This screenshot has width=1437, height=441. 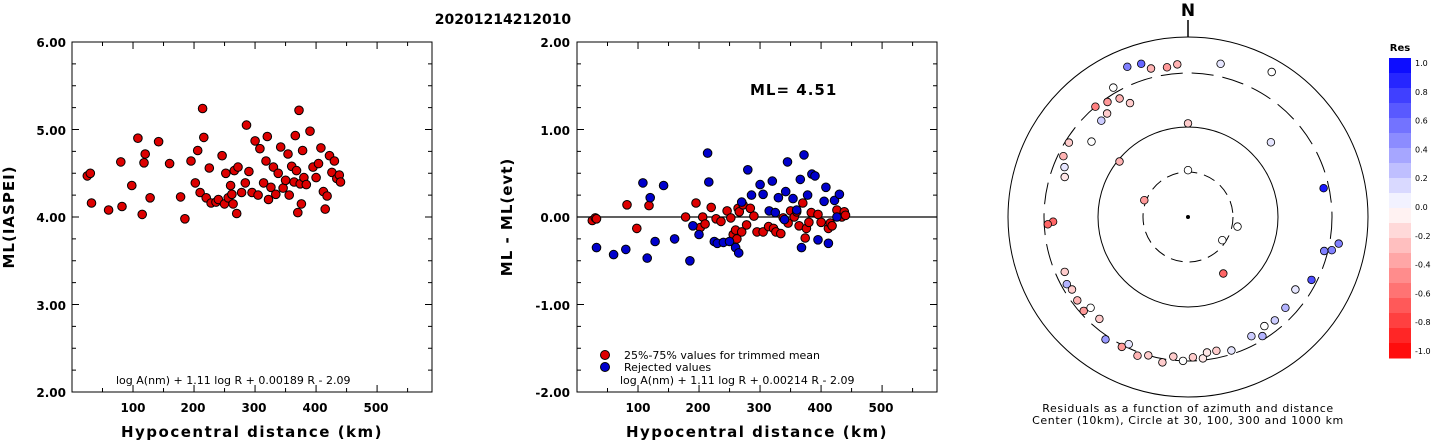 What do you see at coordinates (555, 218) in the screenshot?
I see `y-tick-label: 0.00` at bounding box center [555, 218].